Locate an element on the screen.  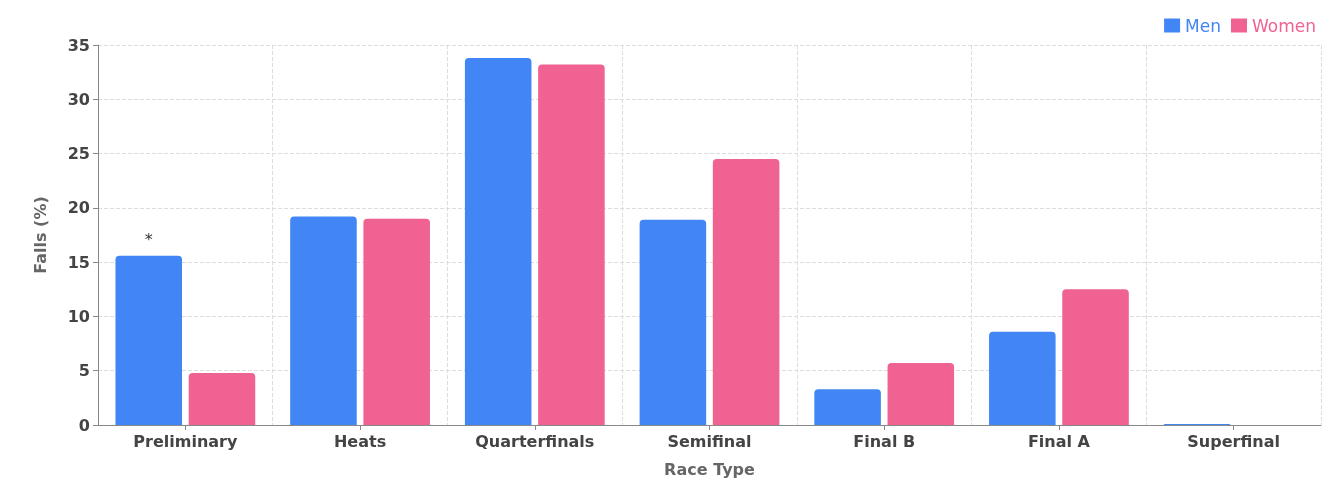
x-tick-label: Final B is located at coordinates (884, 441).